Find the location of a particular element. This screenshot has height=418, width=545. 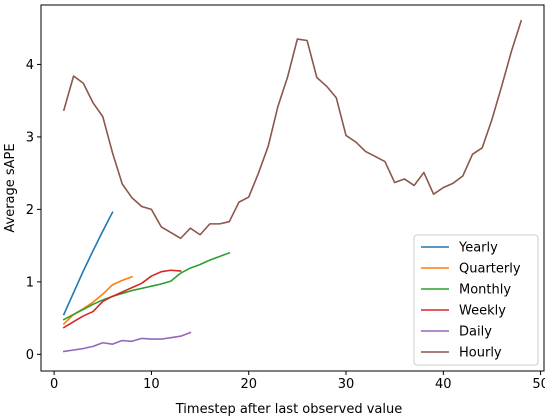

series-line-daily is located at coordinates (127, 342).